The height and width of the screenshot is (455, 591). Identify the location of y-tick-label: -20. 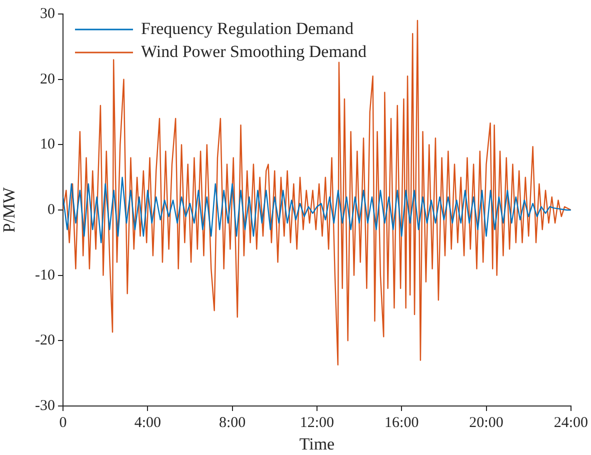
(45, 340).